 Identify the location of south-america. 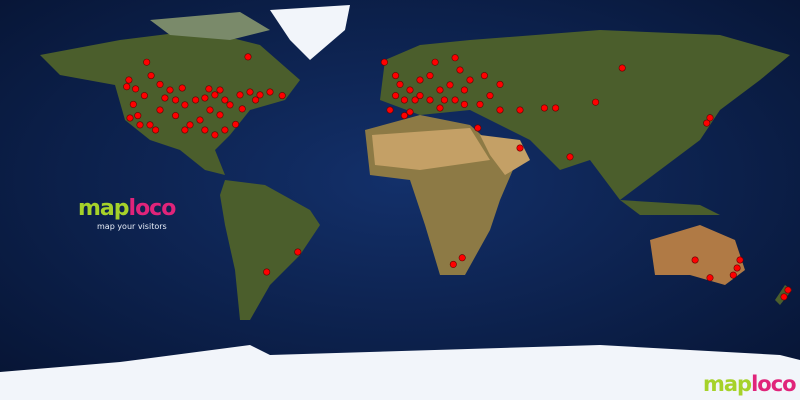
(270, 250).